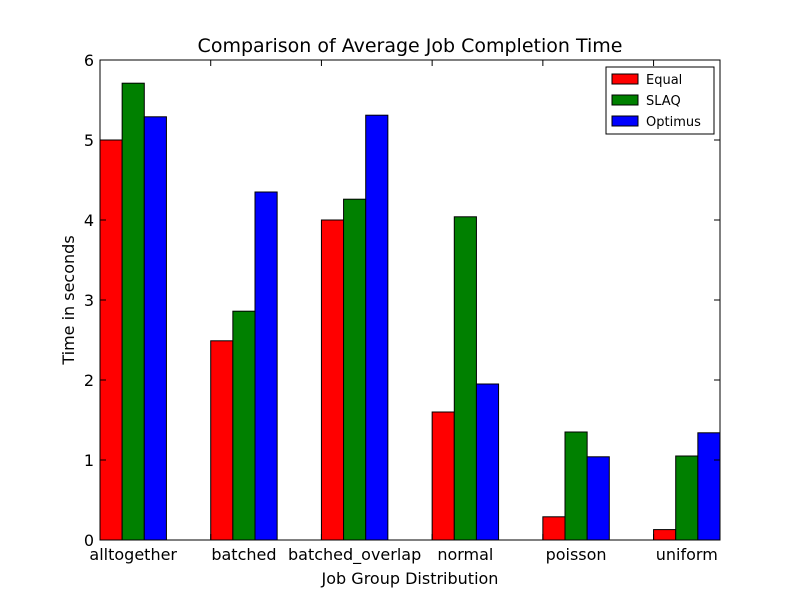  I want to click on y-tick-label: 4, so click(89, 220).